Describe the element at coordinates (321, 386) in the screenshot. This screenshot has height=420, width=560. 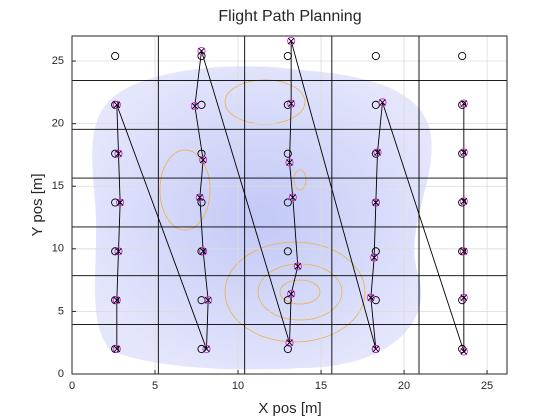
I see `x-tick-label: 15` at that location.